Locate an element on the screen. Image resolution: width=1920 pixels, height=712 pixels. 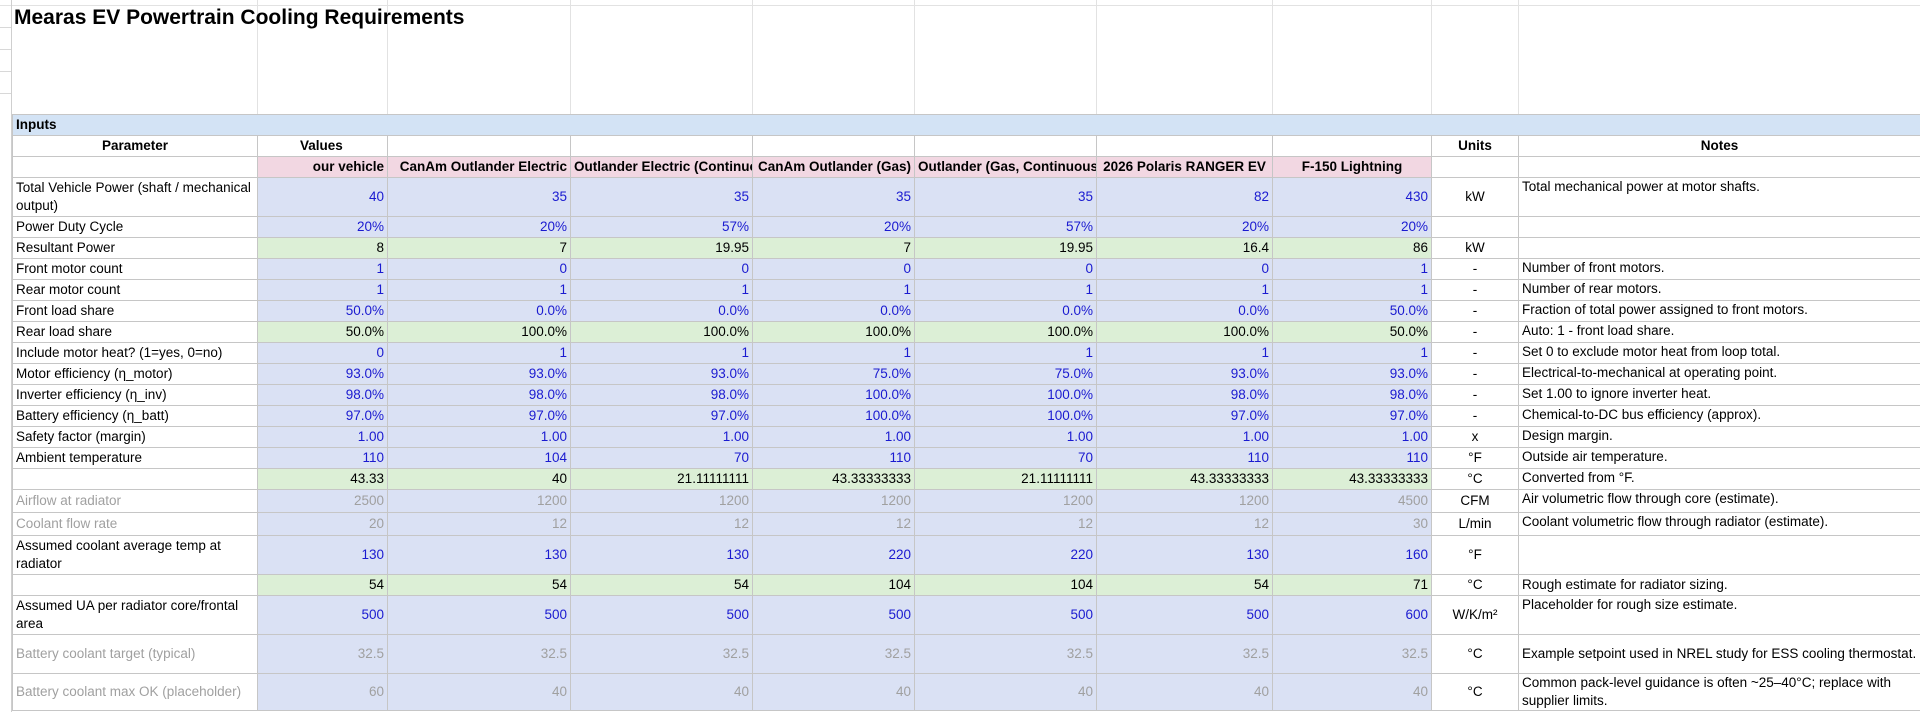
note-cell: Chemical-to-DC bus efficiency (approx). is located at coordinates (1719, 416).